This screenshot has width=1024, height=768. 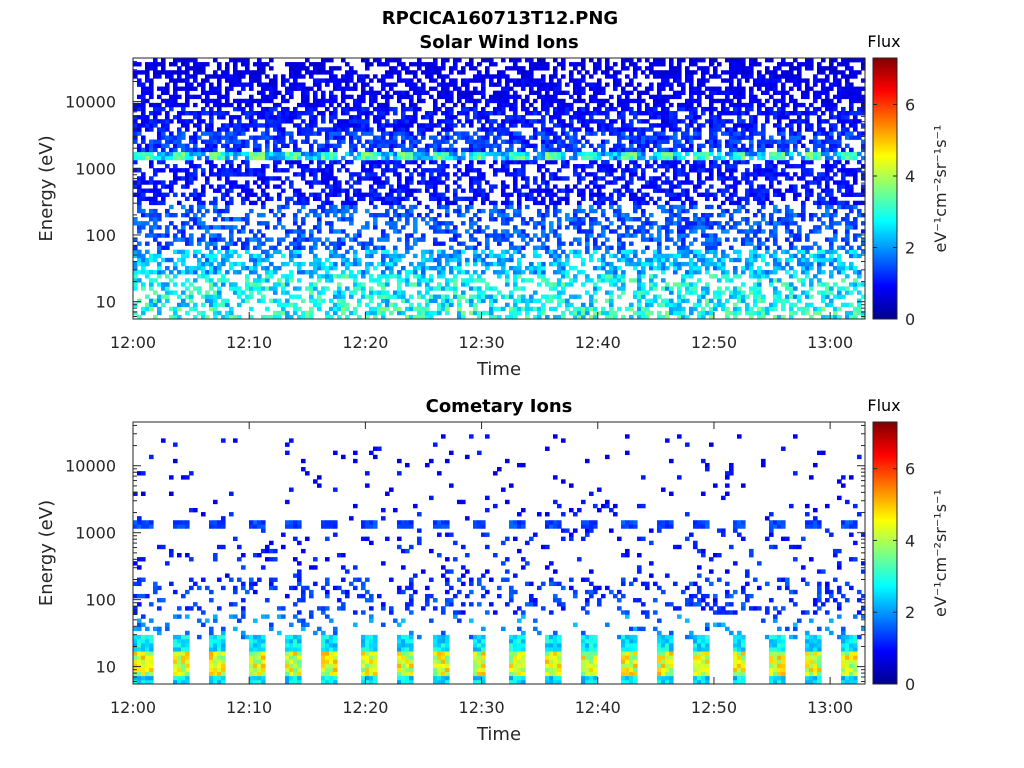 I want to click on figure-filename-title: RPCICA160713T12.PNG, so click(x=500, y=18).